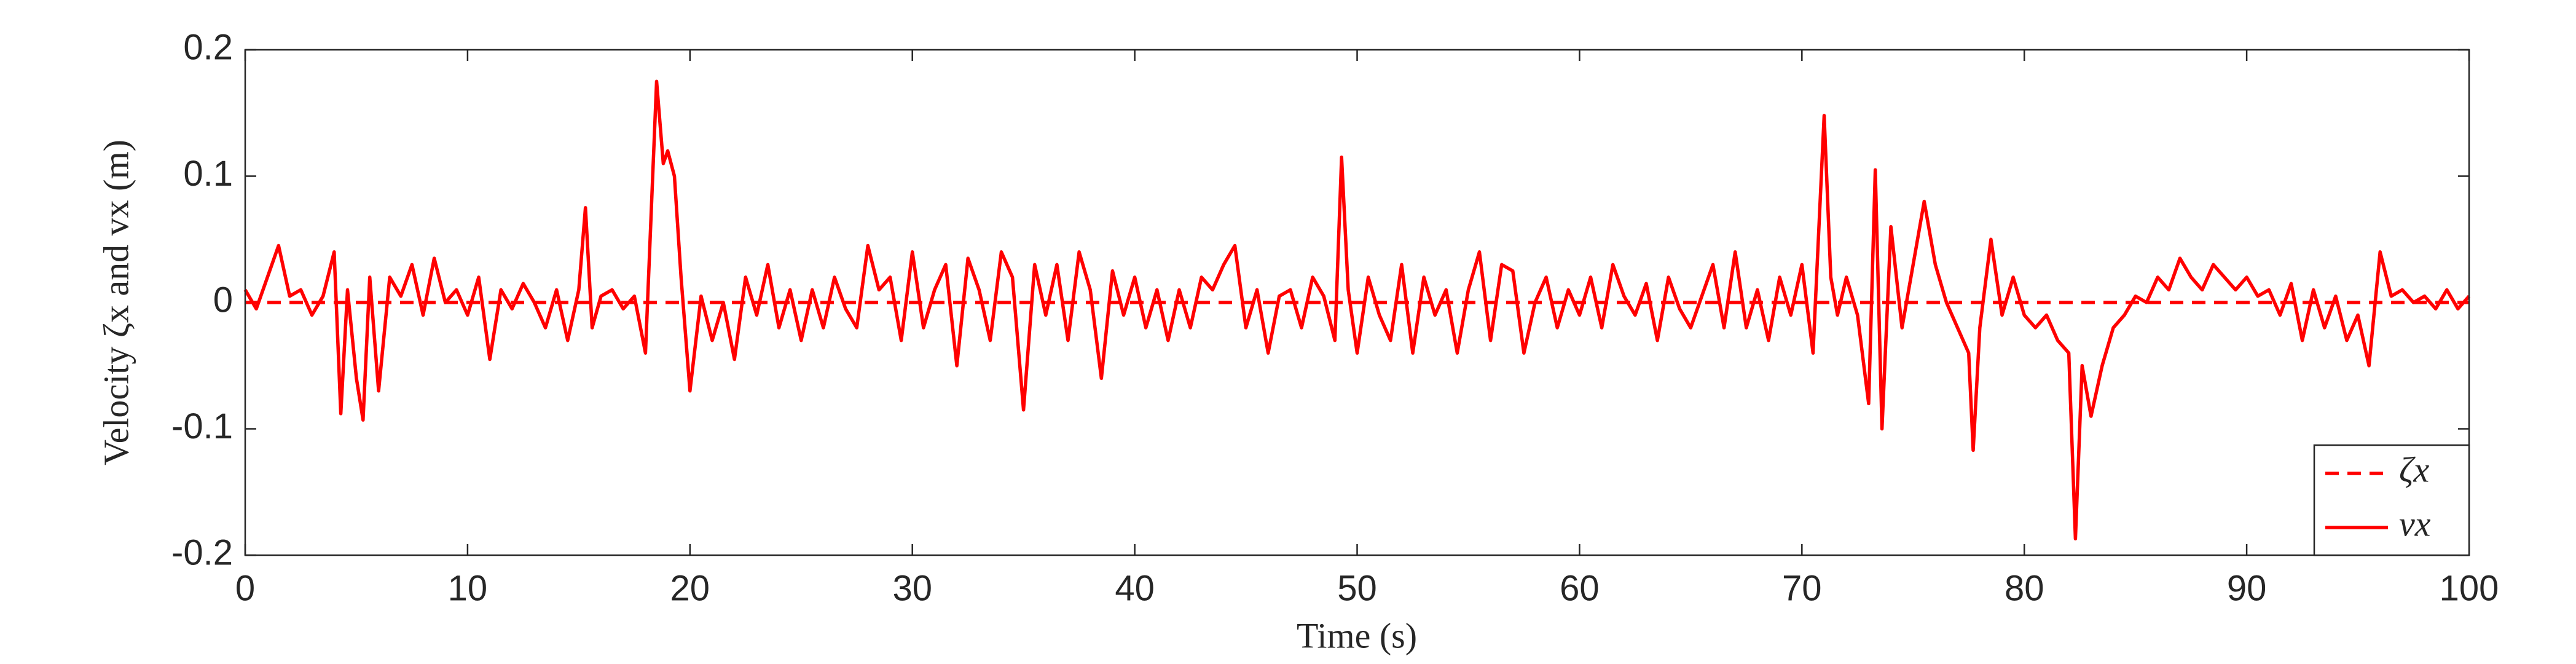 The height and width of the screenshot is (664, 2576). Describe the element at coordinates (1357, 588) in the screenshot. I see `x-tick-label: 50` at that location.